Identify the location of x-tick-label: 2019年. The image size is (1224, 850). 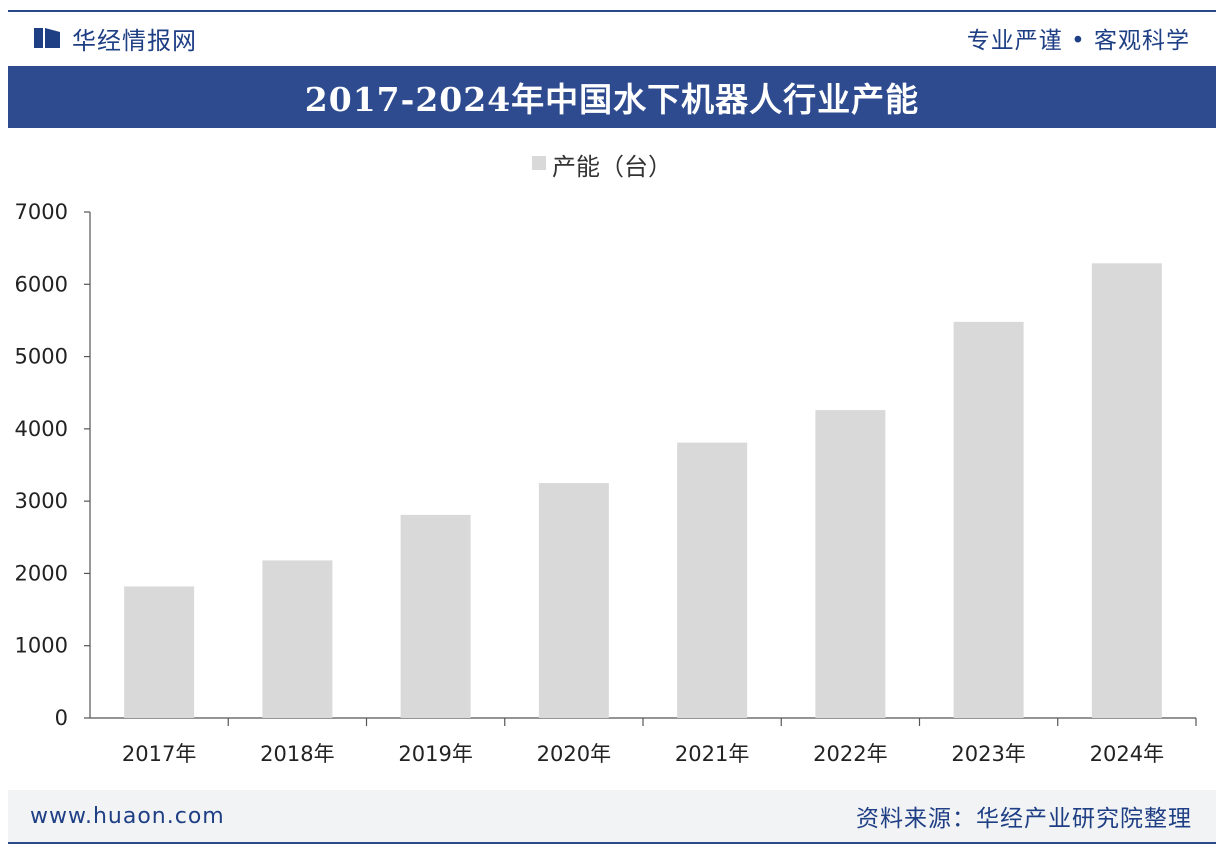
(435, 754).